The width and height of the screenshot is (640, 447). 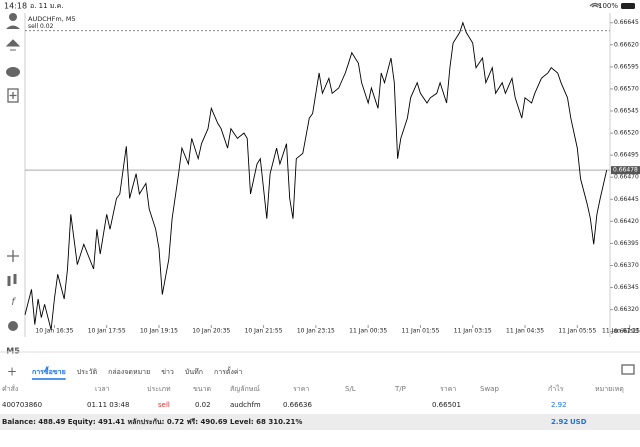 What do you see at coordinates (10, 388) in the screenshot?
I see `column-header: คำสั่ง` at bounding box center [10, 388].